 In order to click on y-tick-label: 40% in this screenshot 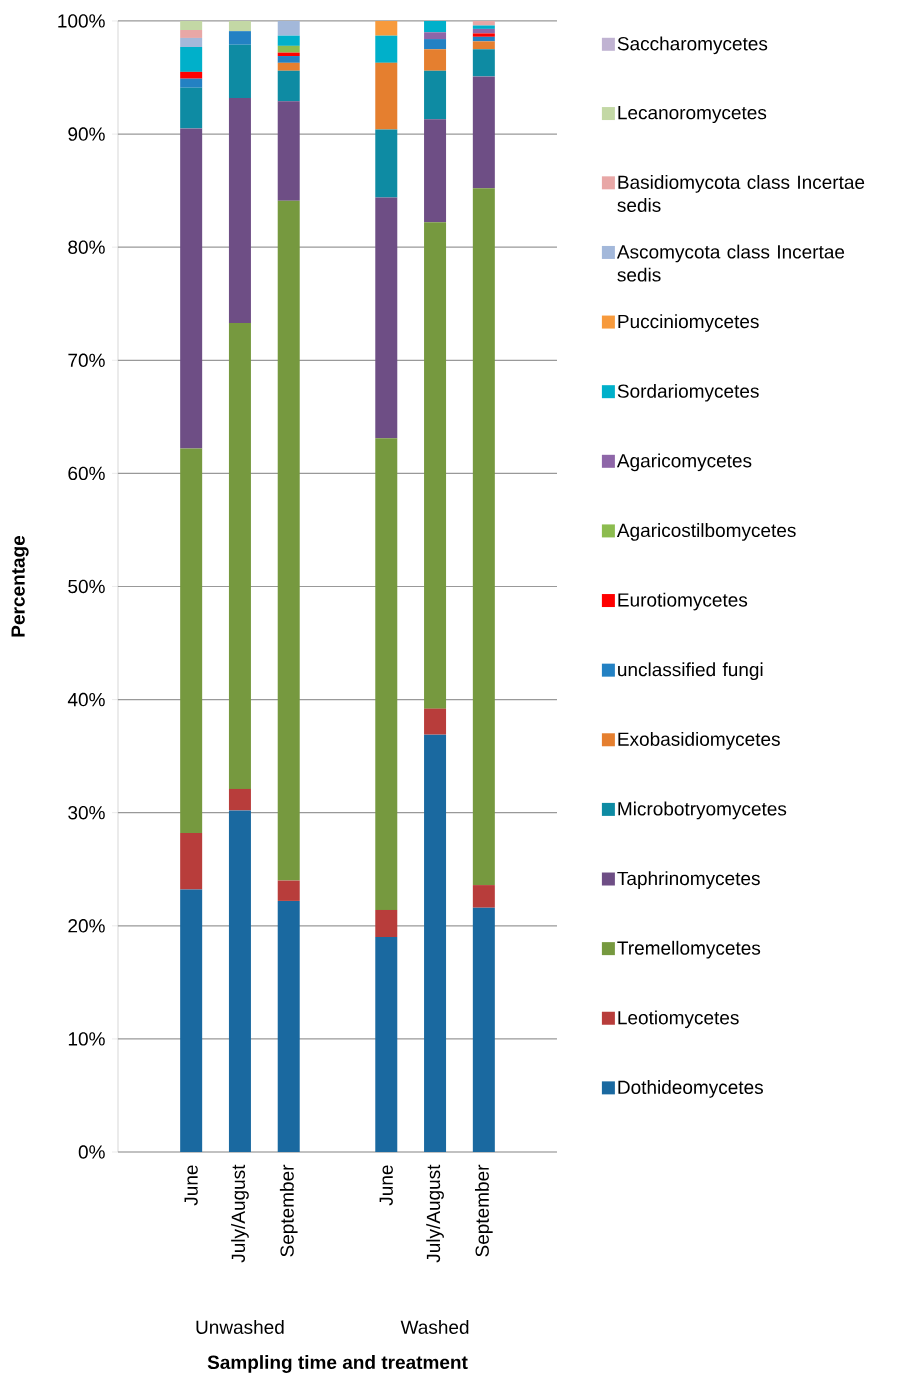, I will do `click(86, 699)`.